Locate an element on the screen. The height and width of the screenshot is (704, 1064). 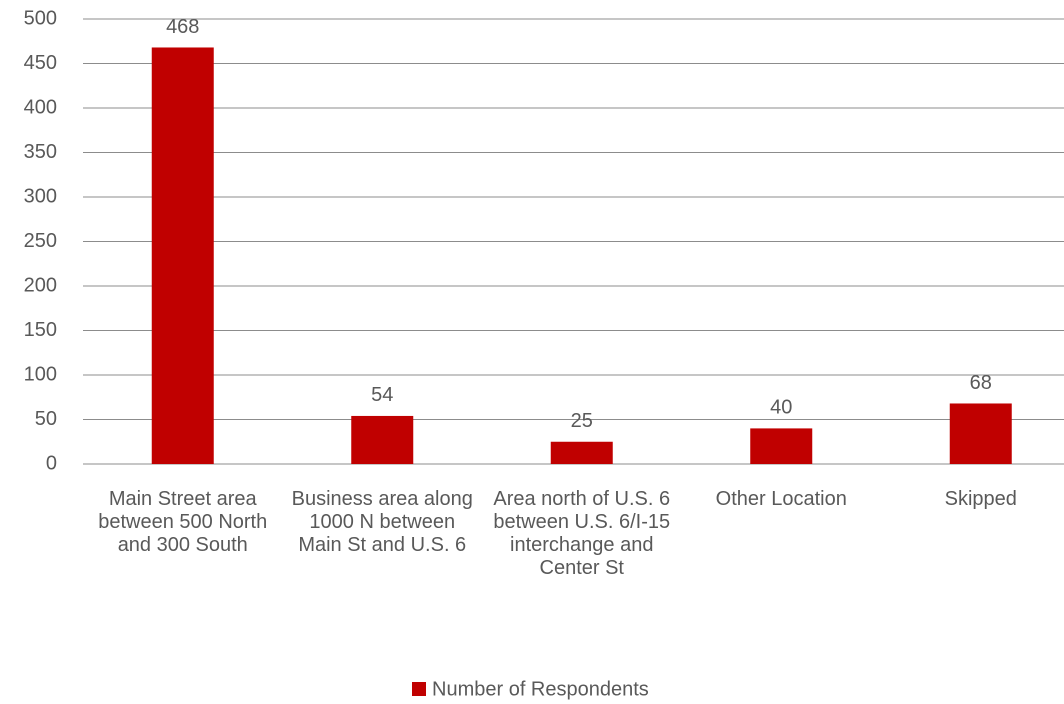
y-tick-label: 0 is located at coordinates (51, 463).